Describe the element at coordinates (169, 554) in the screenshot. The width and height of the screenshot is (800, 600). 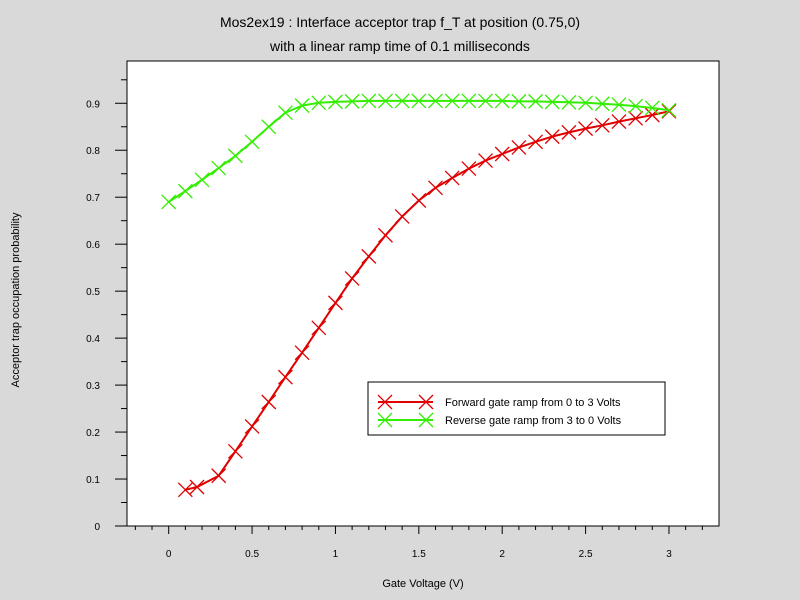
I see `x-tick-label: 0` at that location.